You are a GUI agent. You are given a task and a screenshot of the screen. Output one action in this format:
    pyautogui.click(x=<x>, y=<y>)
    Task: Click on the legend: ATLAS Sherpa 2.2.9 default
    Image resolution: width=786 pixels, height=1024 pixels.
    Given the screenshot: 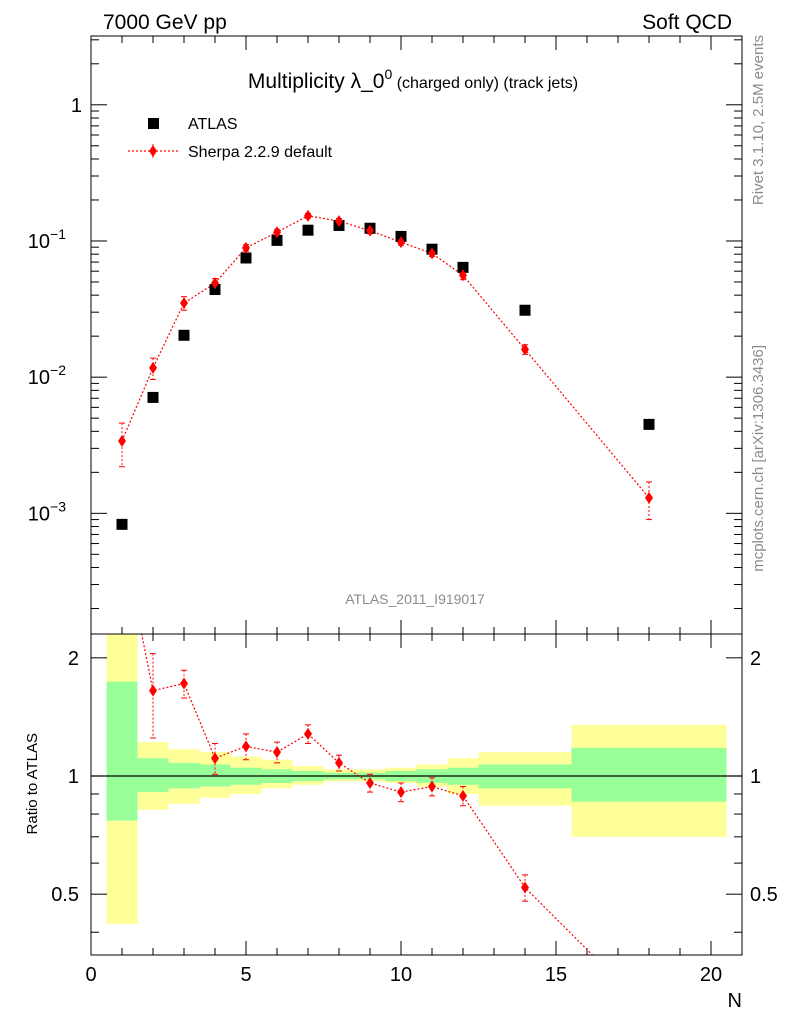 What is the action you would take?
    pyautogui.click(x=230, y=138)
    